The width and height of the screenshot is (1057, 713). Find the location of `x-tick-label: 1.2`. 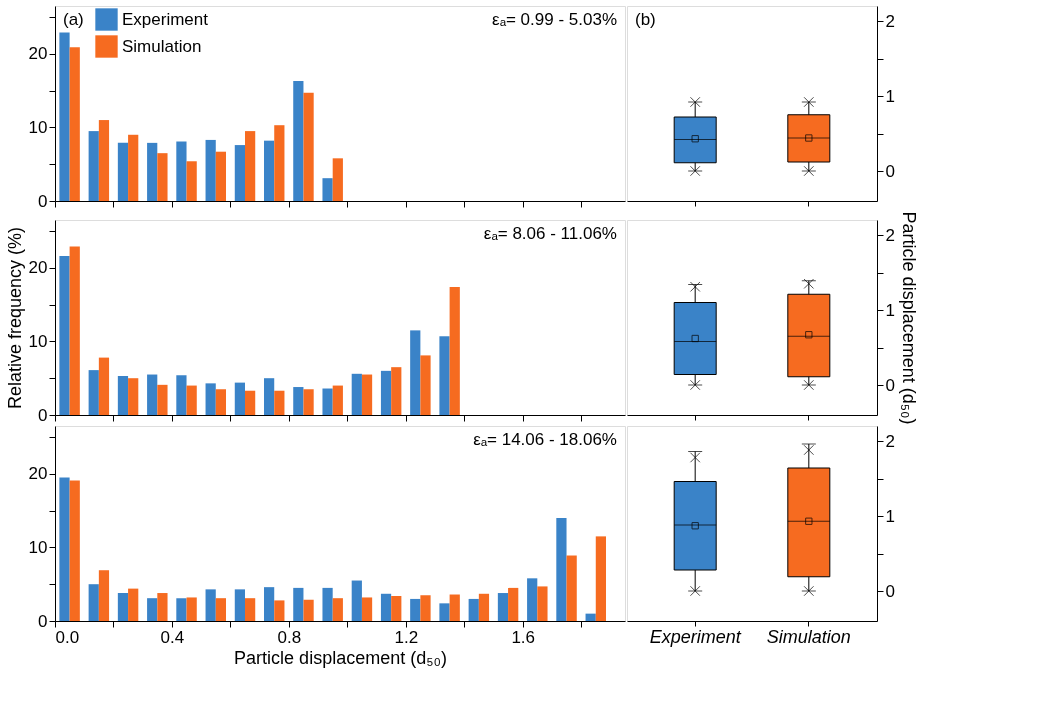

x-tick-label: 1.2 is located at coordinates (406, 637).